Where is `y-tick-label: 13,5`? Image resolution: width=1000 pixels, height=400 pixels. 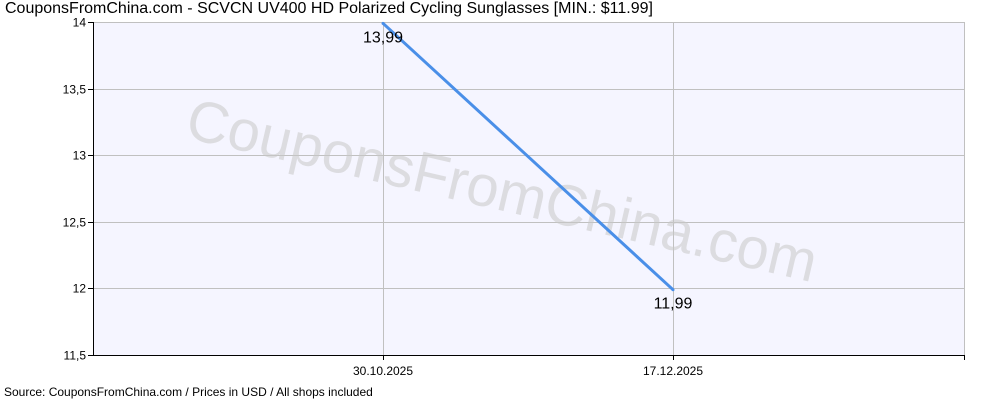
y-tick-label: 13,5 is located at coordinates (75, 90).